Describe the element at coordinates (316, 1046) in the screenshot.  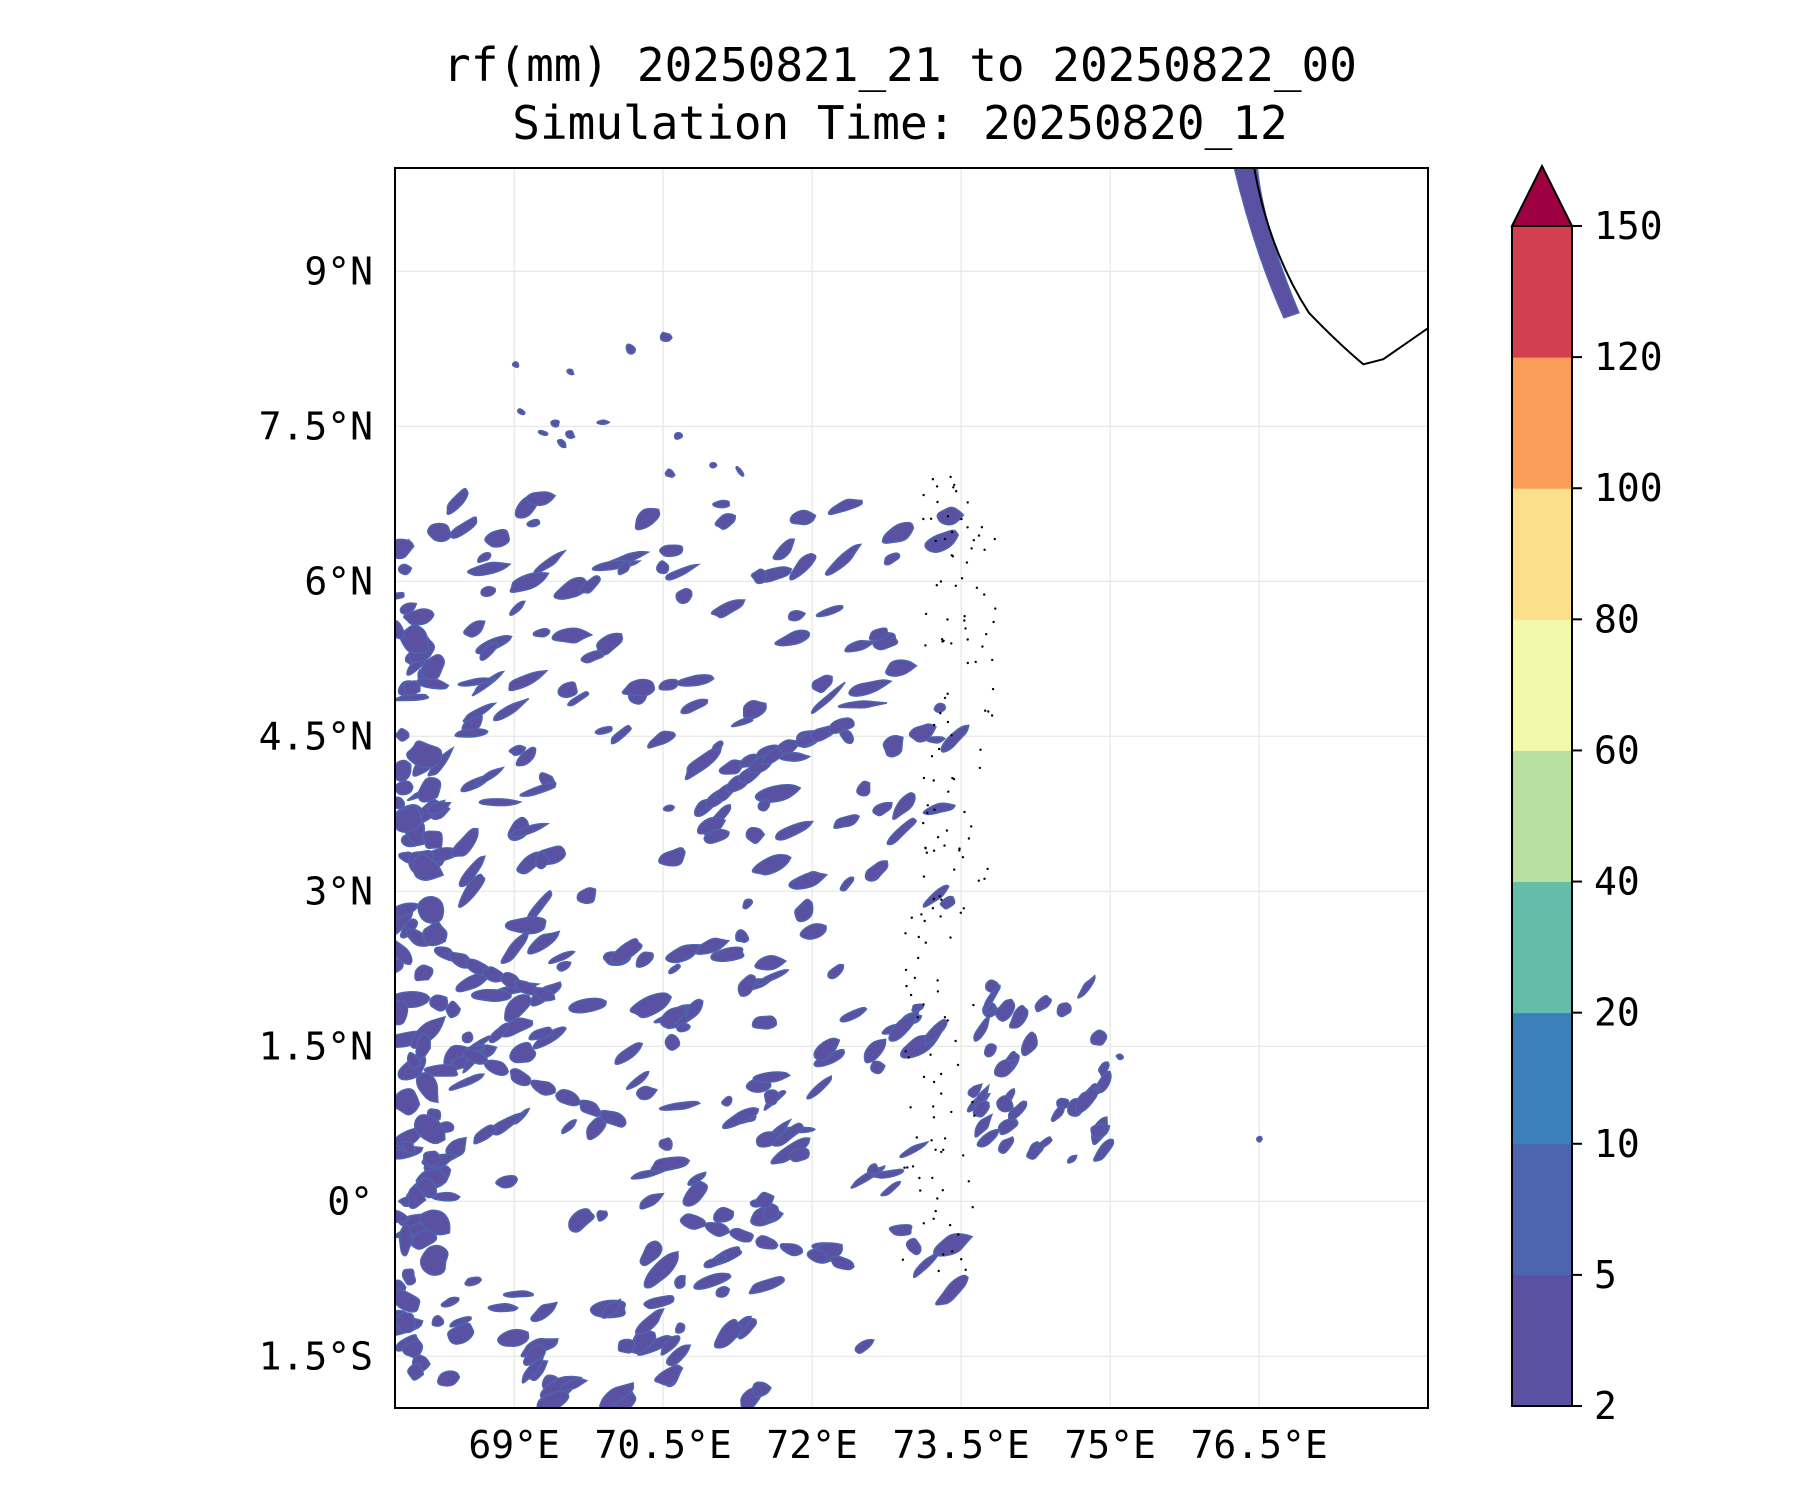
I see `lat-tick-label: 1.5°N` at that location.